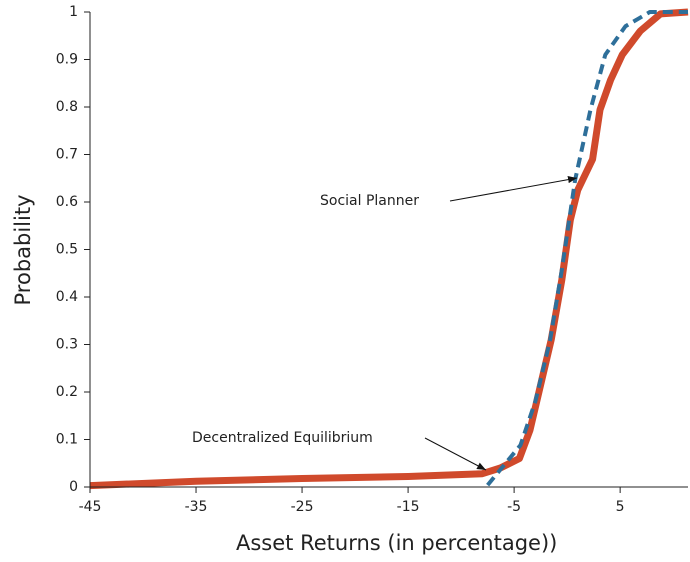  What do you see at coordinates (73, 487) in the screenshot?
I see `y-tick-label: 0` at bounding box center [73, 487].